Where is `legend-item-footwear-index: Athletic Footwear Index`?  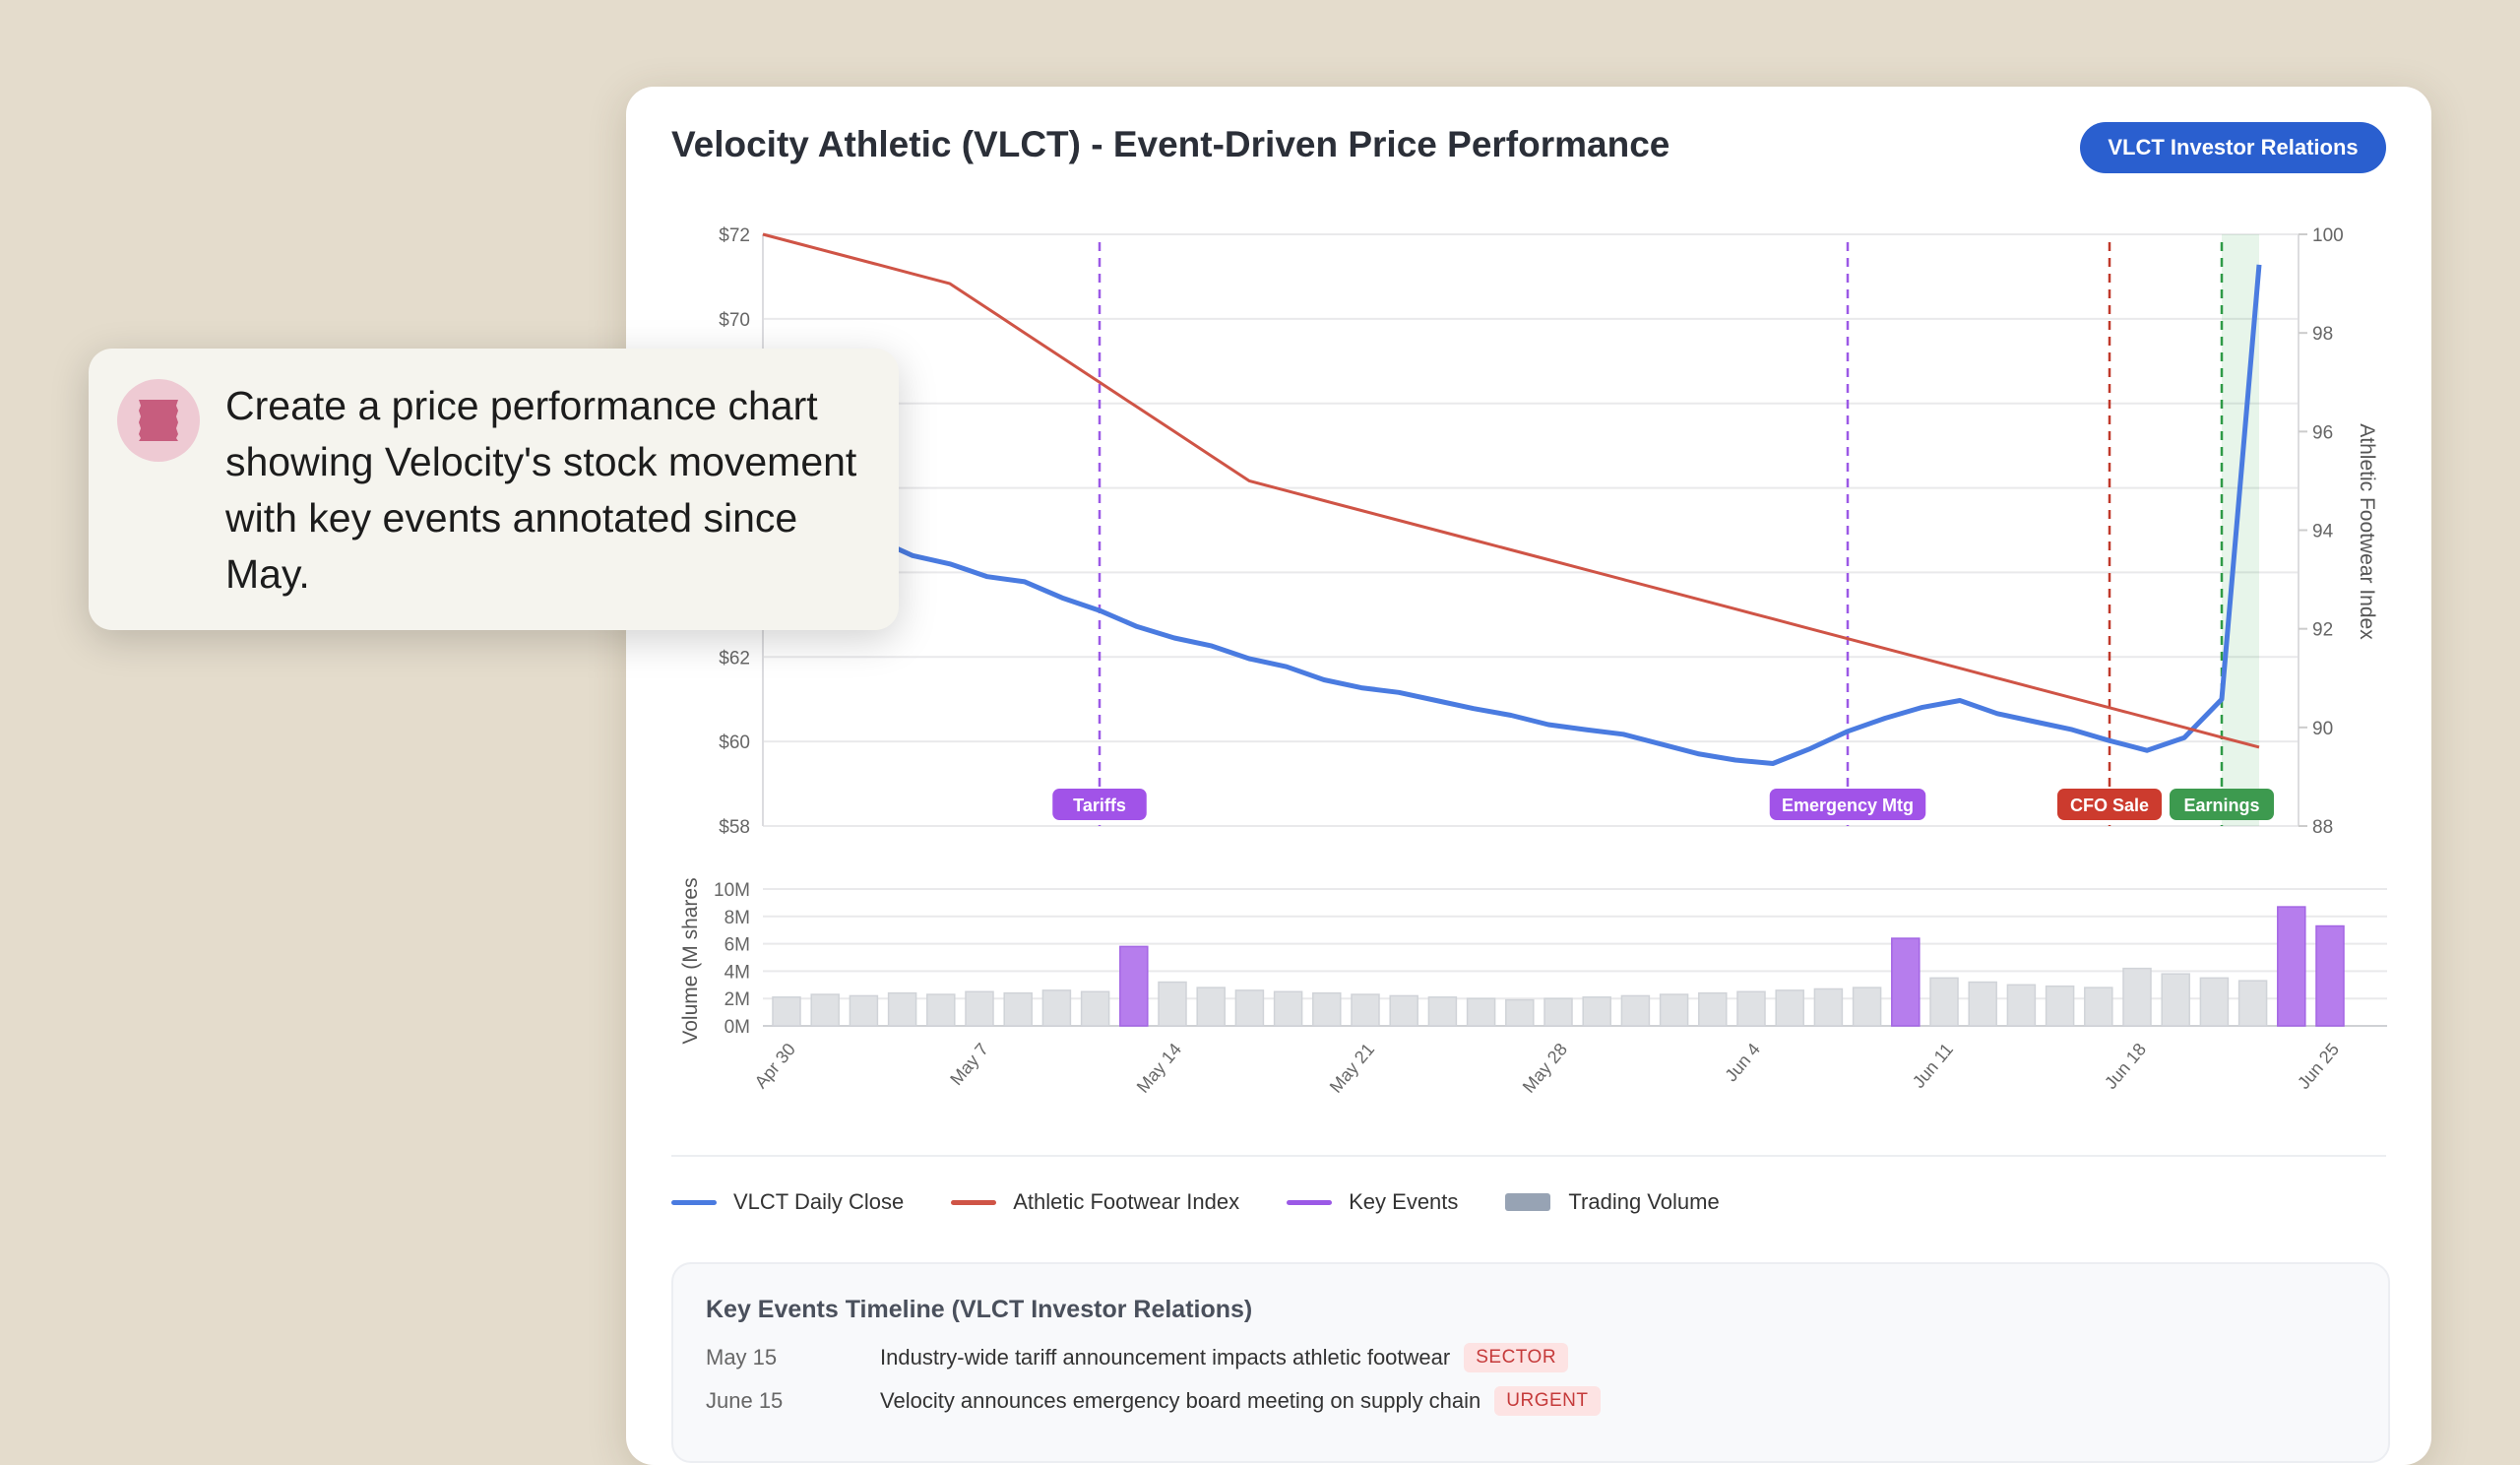
legend-item-footwear-index: Athletic Footwear Index is located at coordinates (1095, 1202).